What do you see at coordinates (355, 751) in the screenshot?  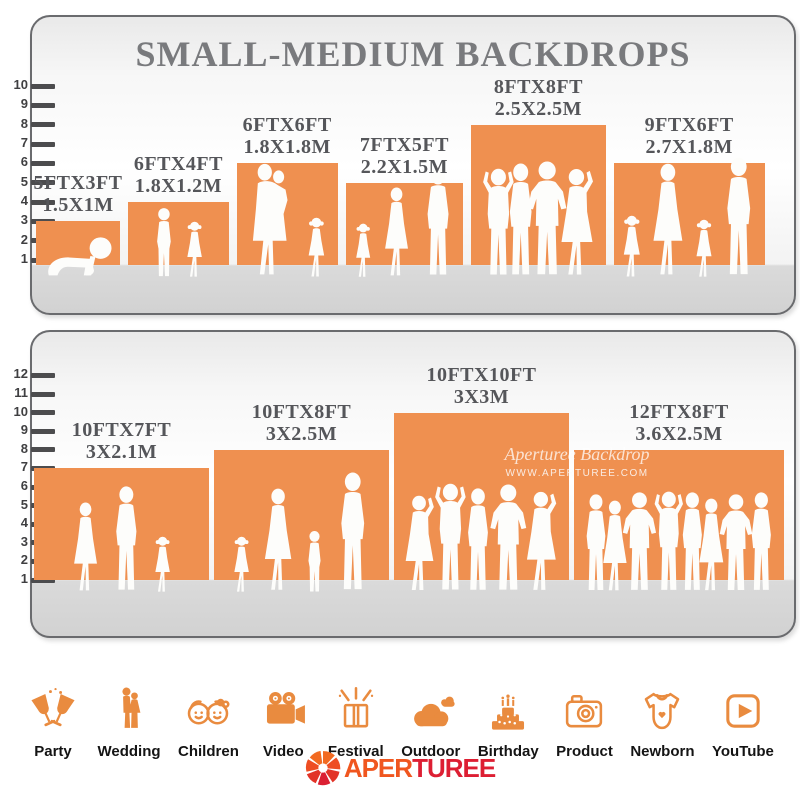 I see `category-label: Festival` at bounding box center [355, 751].